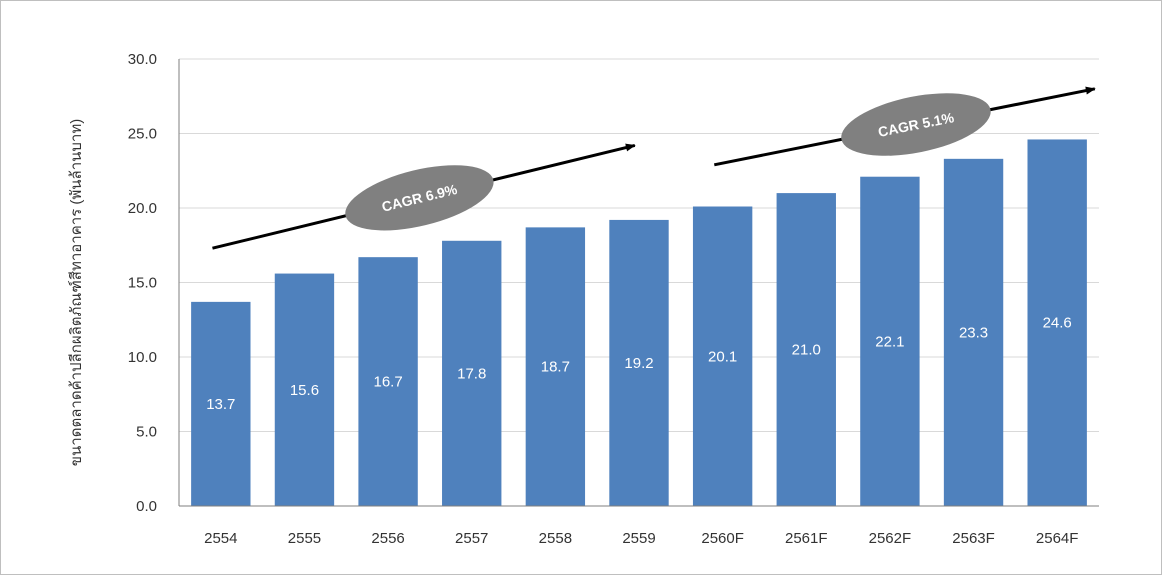 The height and width of the screenshot is (575, 1162). I want to click on bar-value-label: 15.6, so click(304, 390).